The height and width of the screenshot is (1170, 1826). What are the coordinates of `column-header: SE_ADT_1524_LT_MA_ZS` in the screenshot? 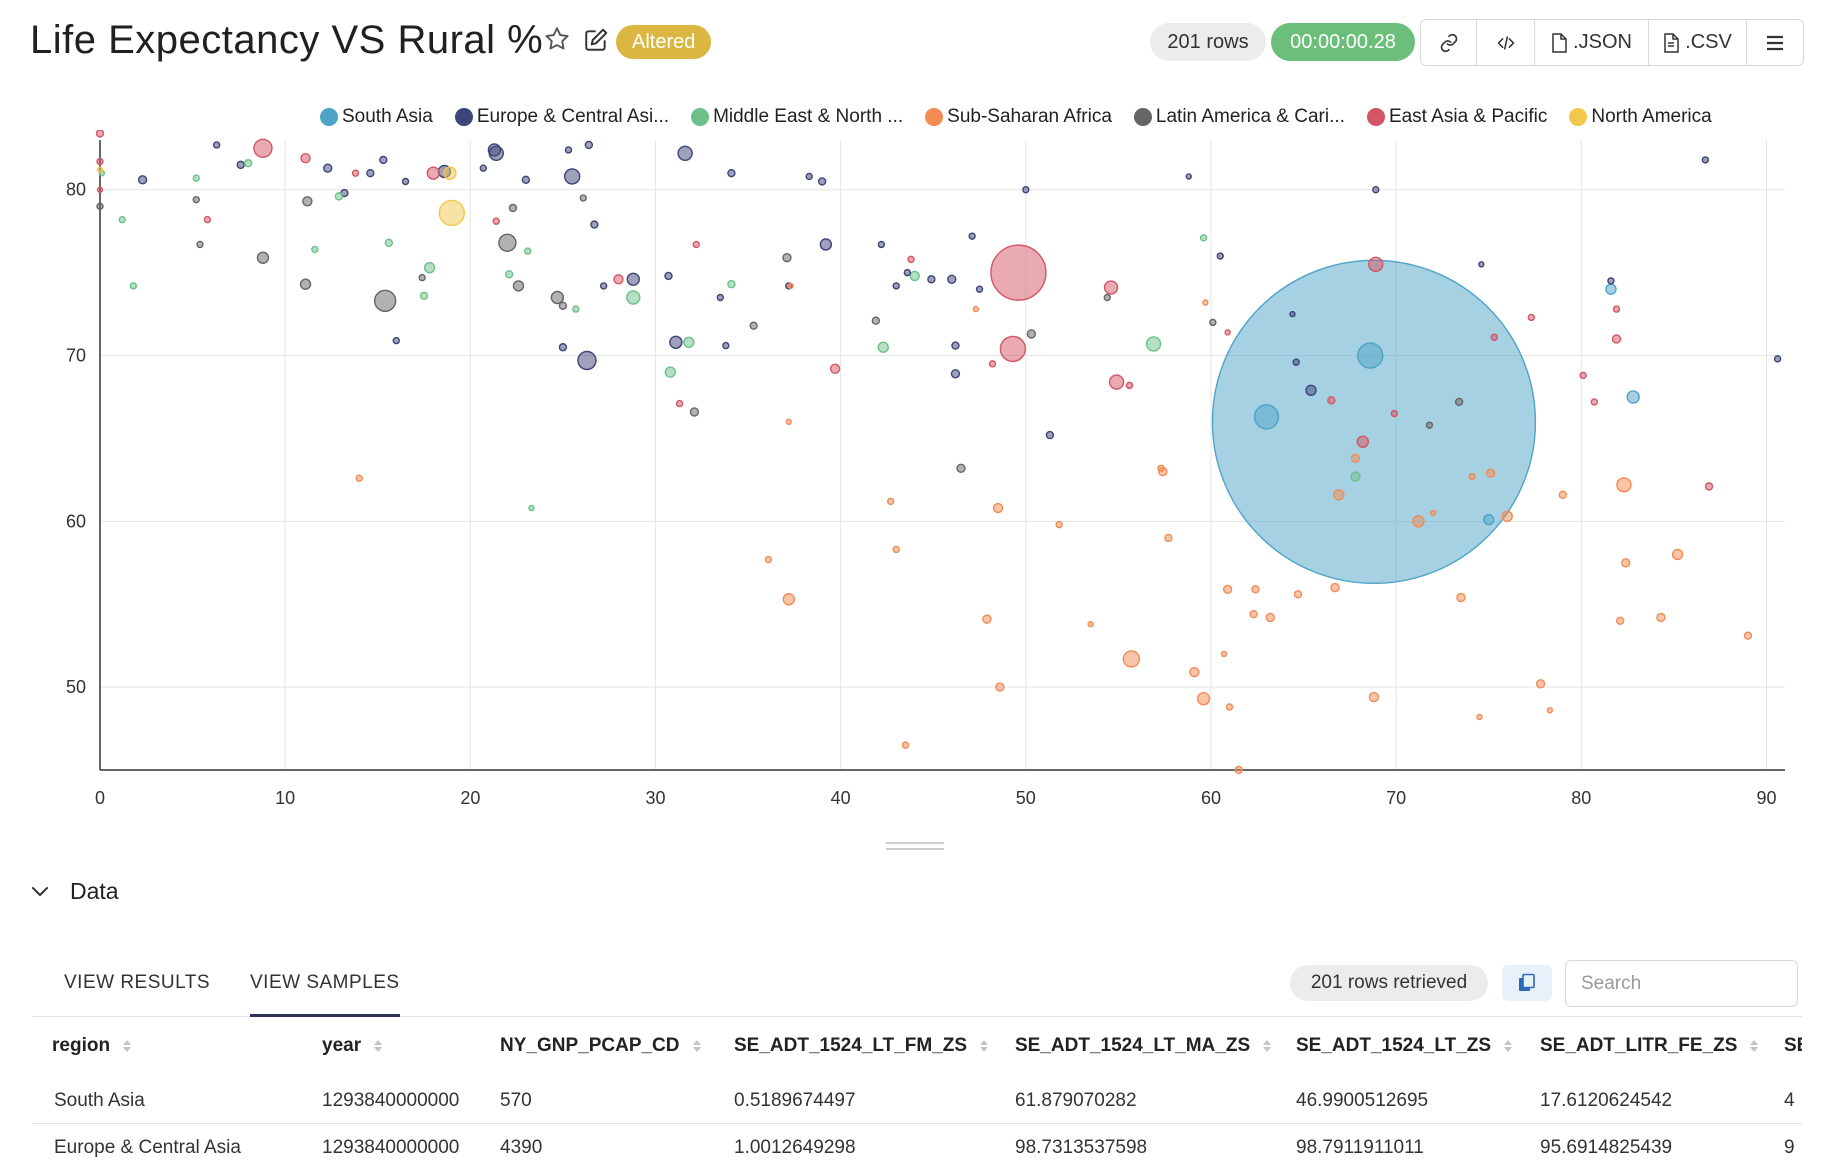 It's located at (1143, 1046).